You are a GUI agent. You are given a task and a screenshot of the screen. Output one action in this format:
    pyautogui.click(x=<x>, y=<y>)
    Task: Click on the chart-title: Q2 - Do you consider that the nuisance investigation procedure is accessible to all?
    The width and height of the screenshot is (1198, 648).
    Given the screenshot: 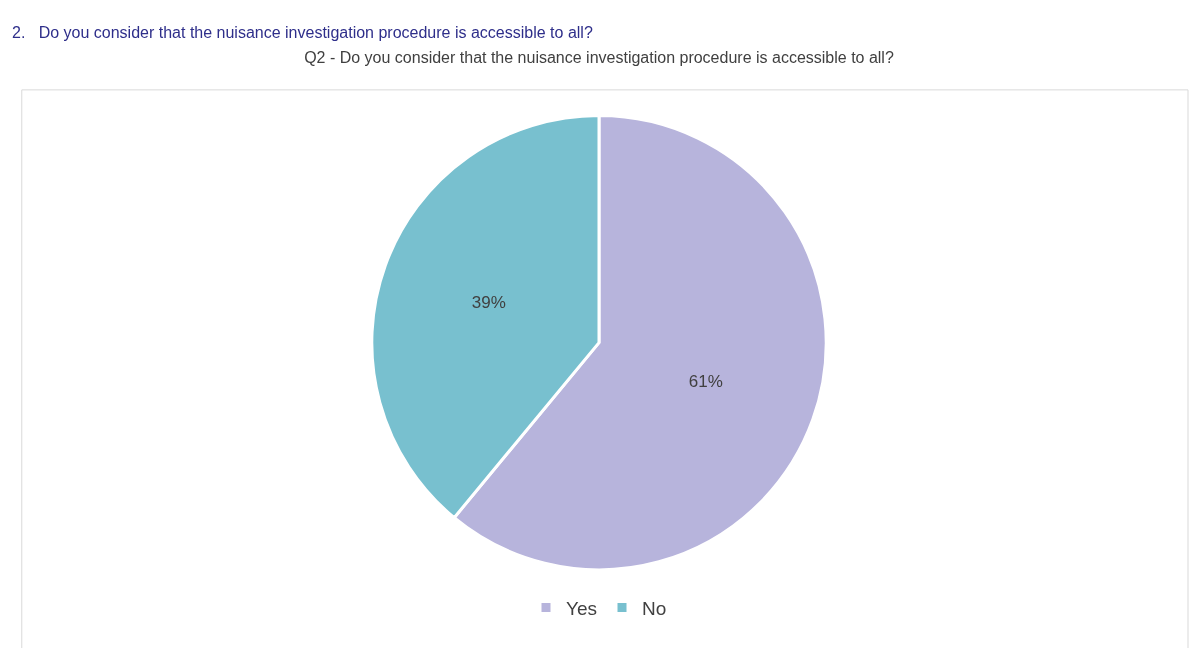 What is the action you would take?
    pyautogui.click(x=599, y=58)
    